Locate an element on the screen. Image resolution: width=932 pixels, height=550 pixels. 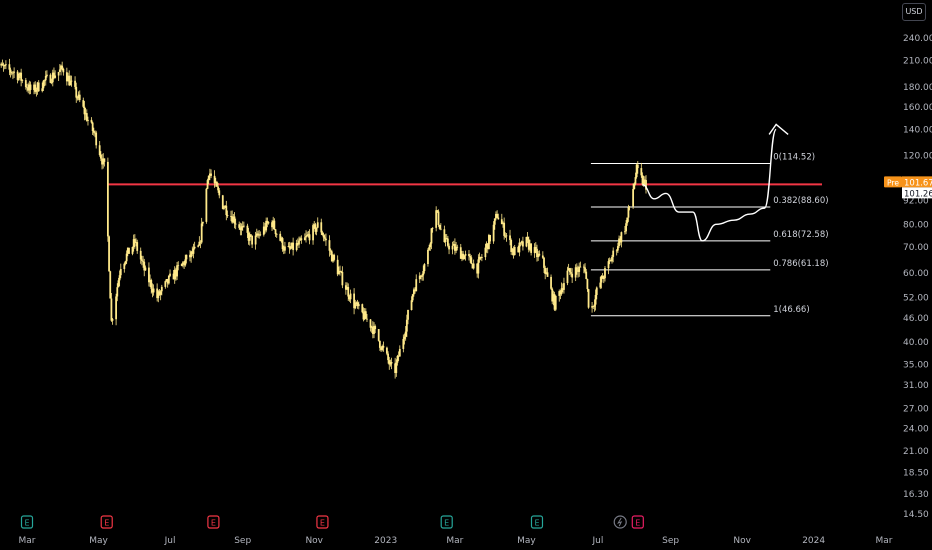
projection-path is located at coordinates (715, 182).